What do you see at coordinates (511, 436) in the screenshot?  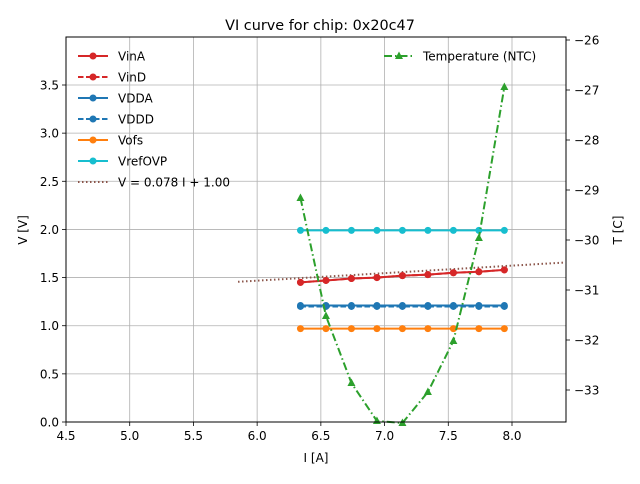 I see `x-tick-label: 8.0` at bounding box center [511, 436].